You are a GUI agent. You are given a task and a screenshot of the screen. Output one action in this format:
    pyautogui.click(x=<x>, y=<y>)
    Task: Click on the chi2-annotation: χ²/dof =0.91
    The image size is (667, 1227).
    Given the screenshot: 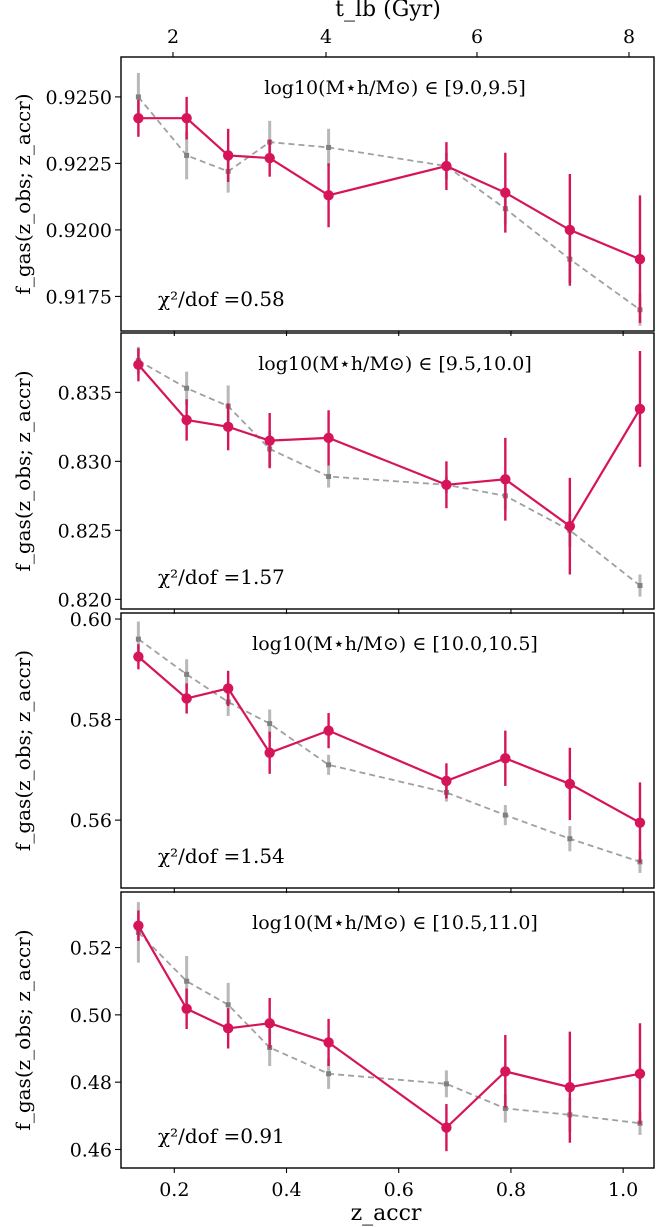 What is the action you would take?
    pyautogui.click(x=221, y=1136)
    